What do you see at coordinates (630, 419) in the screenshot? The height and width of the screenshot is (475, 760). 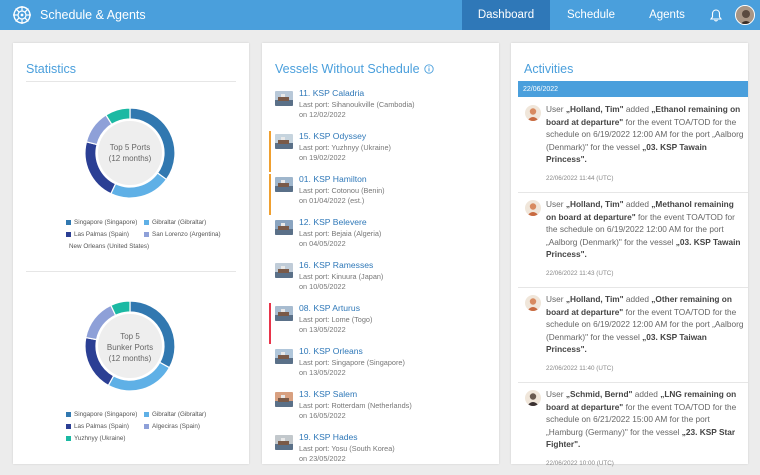 I see `activity-schedule: 6/21/2022 15:00 AM` at bounding box center [630, 419].